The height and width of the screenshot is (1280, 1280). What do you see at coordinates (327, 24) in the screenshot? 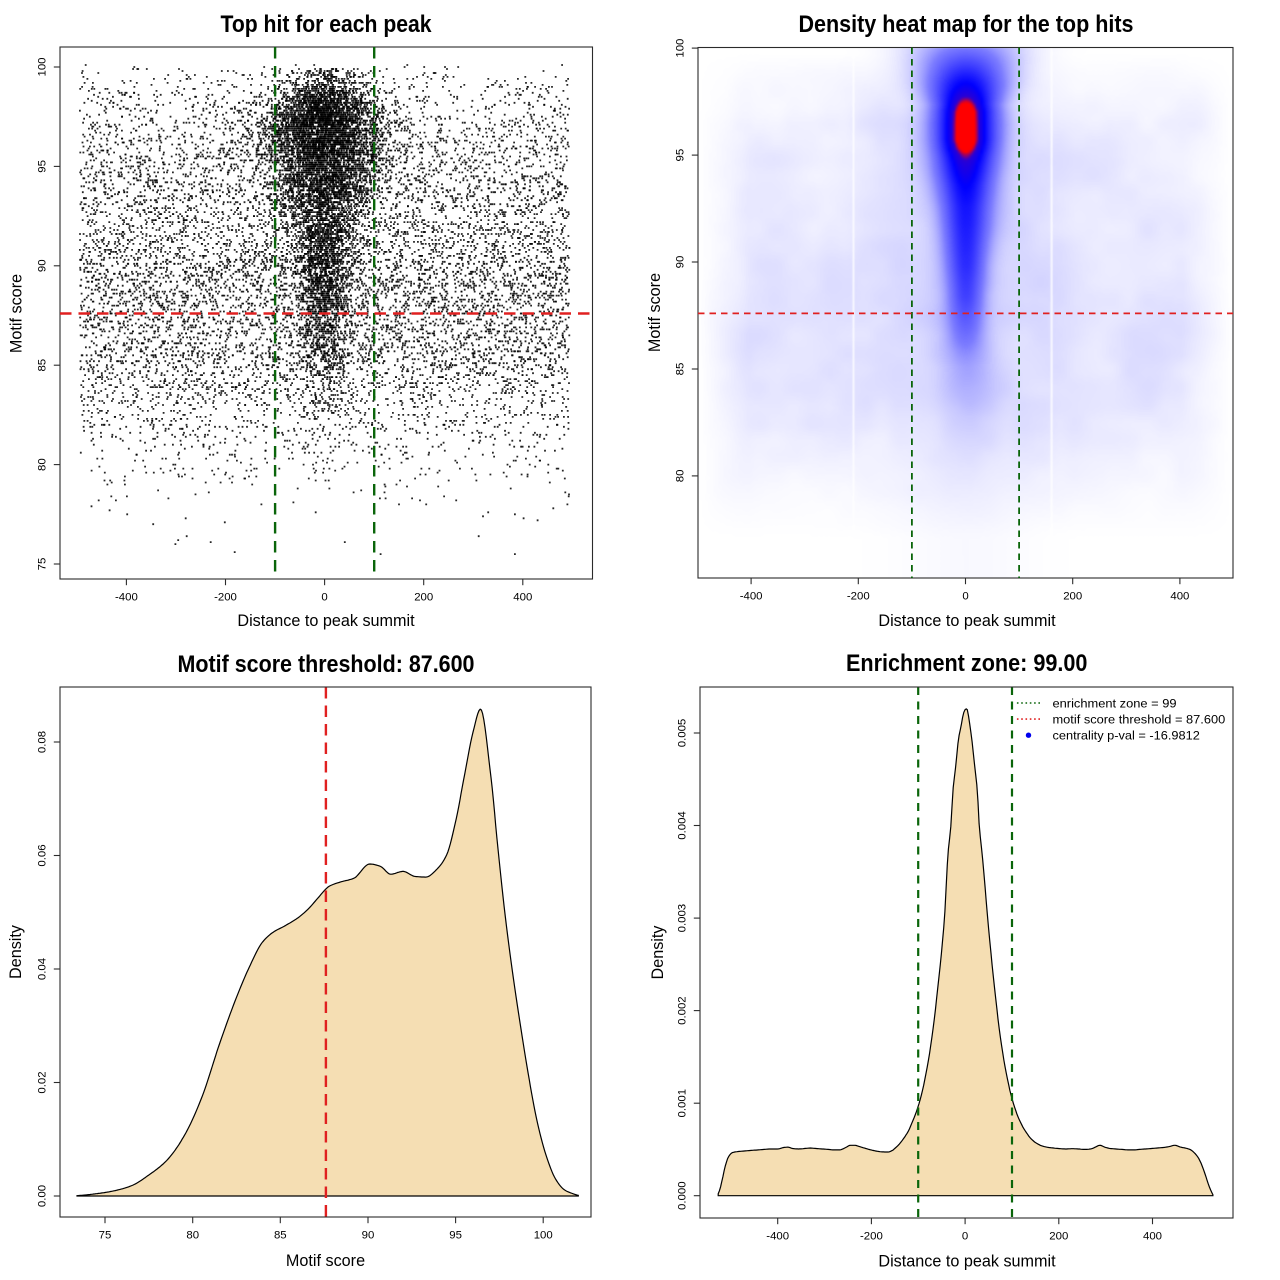
I see `svg-text: Top hit for each peak` at bounding box center [327, 24].